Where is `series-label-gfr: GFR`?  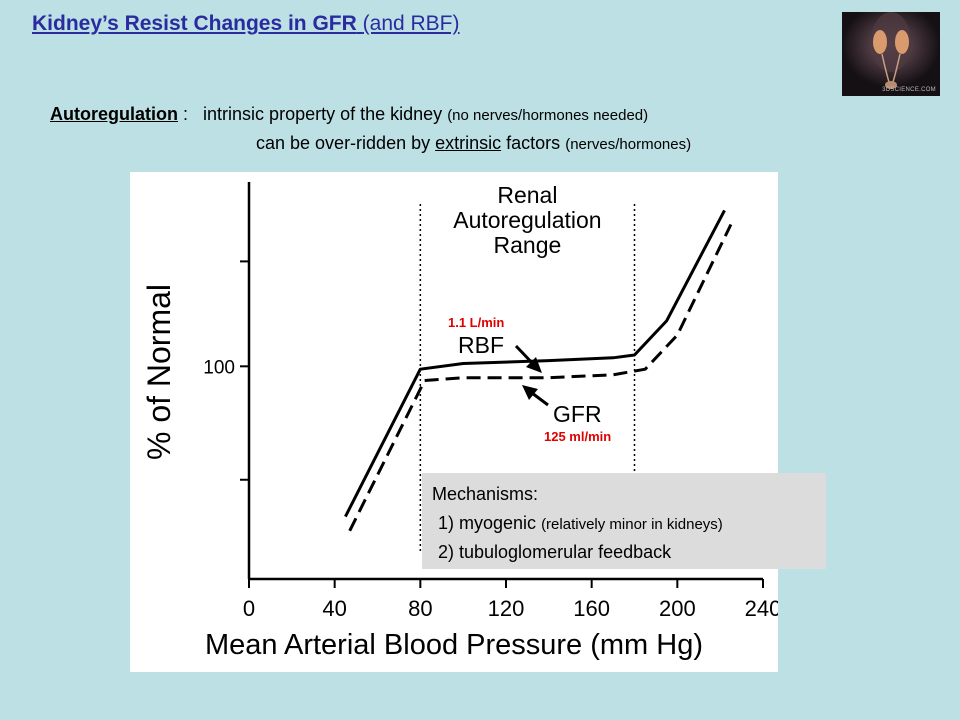
series-label-gfr: GFR is located at coordinates (577, 414).